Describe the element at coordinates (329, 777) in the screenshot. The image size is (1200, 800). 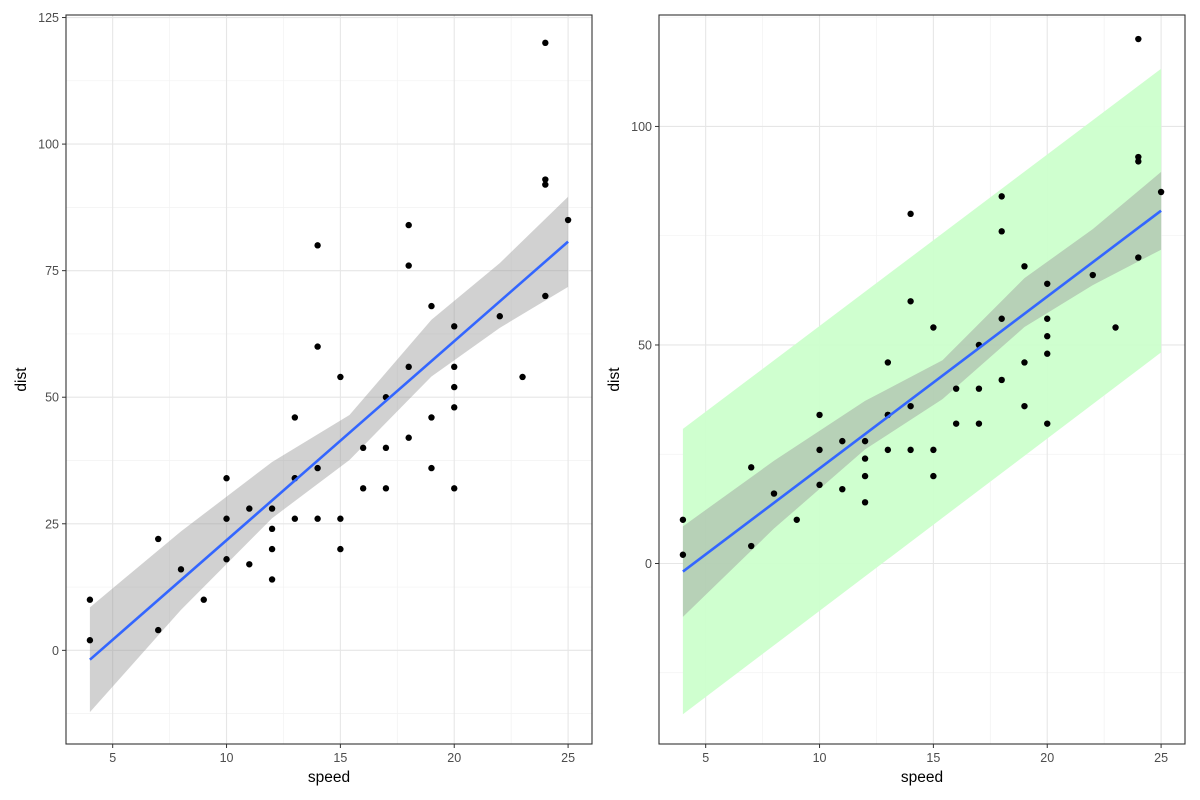
I see `x-axis-title: speed` at that location.